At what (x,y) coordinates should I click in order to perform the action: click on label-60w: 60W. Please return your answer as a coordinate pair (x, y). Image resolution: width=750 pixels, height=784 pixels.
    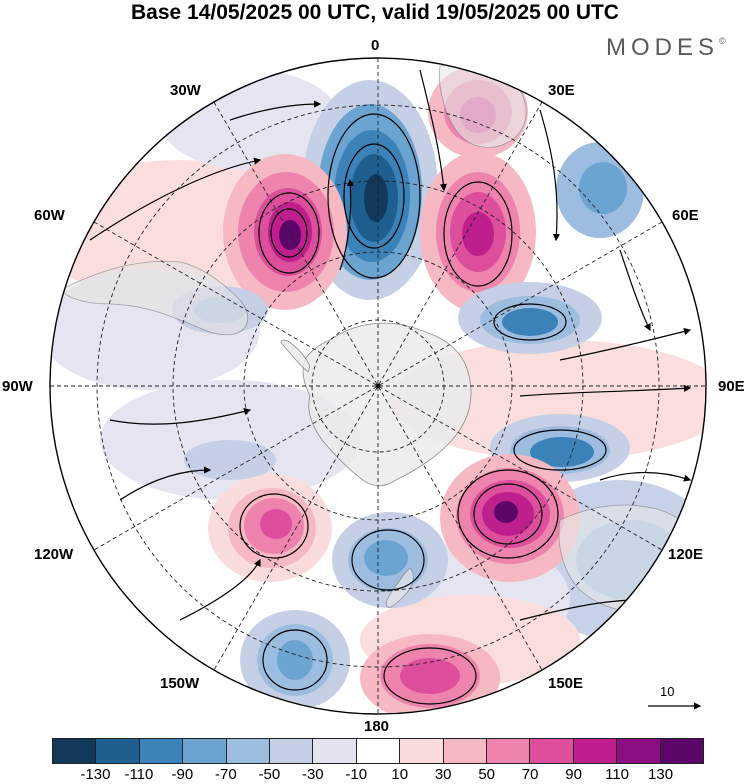
    Looking at the image, I should click on (49, 215).